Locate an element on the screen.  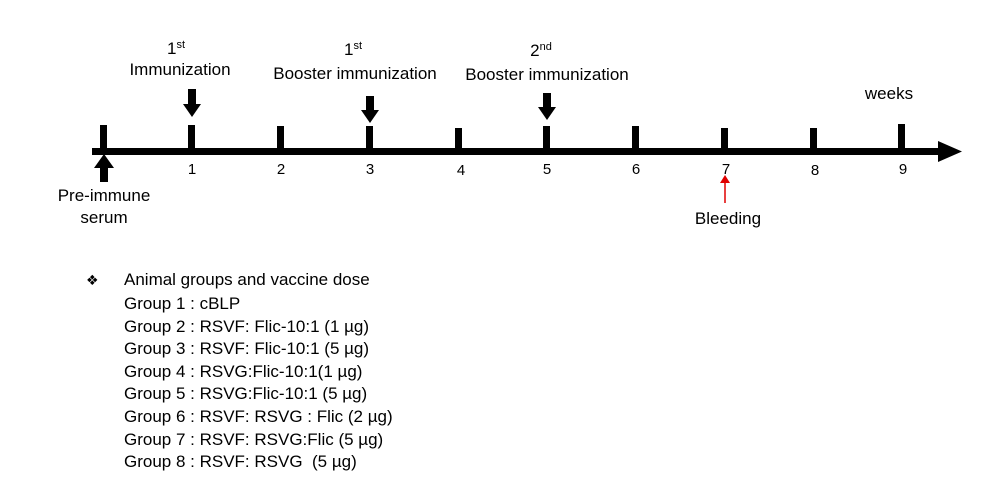
up-arrow-icon is located at coordinates (104, 168).